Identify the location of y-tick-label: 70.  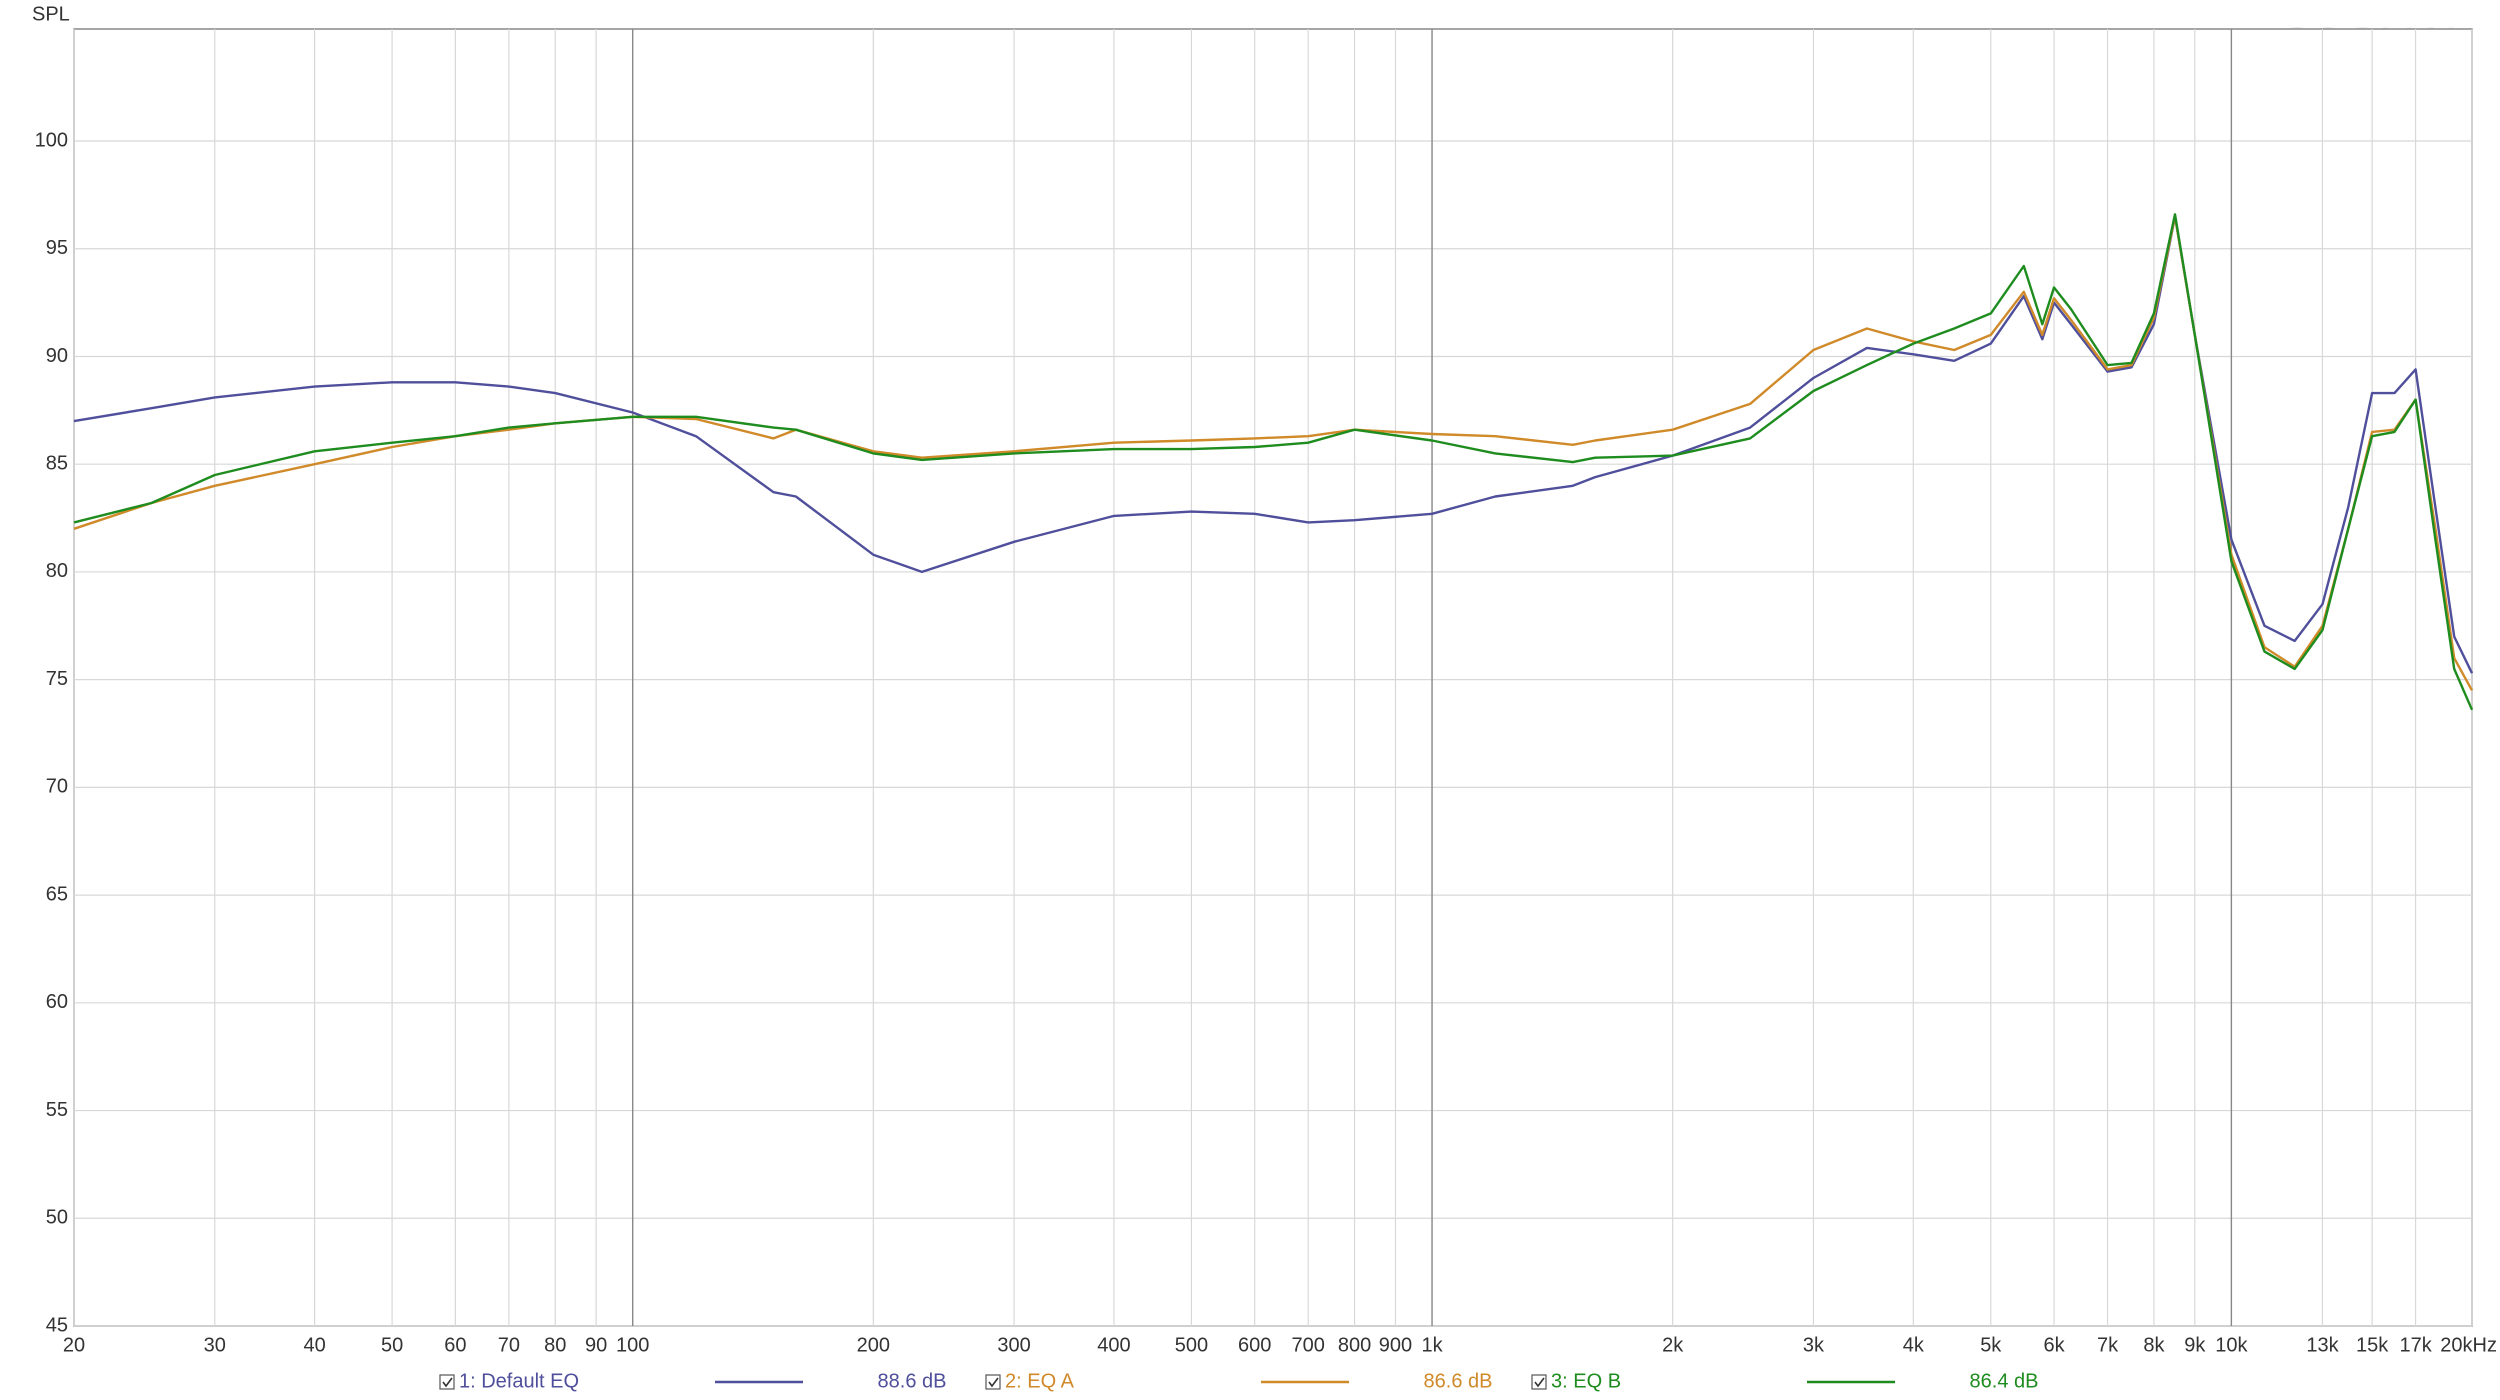
(57, 787).